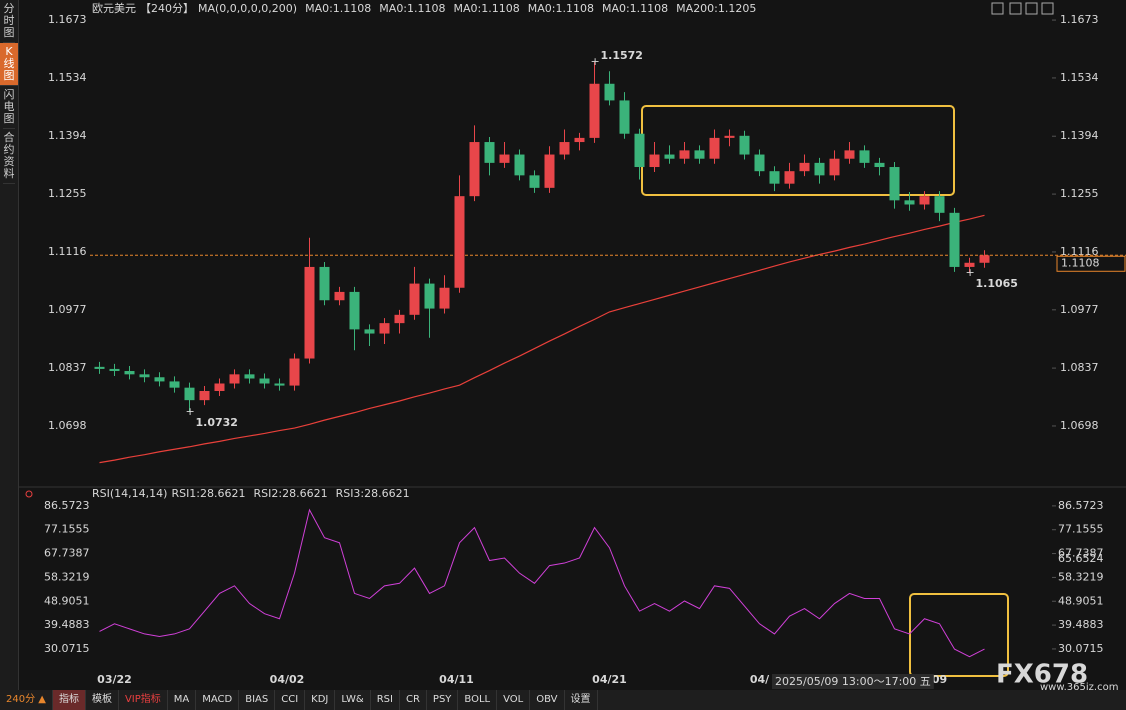 The height and width of the screenshot is (710, 1126). What do you see at coordinates (67, 251) in the screenshot?
I see `y-tick-label: 1.1116` at bounding box center [67, 251].